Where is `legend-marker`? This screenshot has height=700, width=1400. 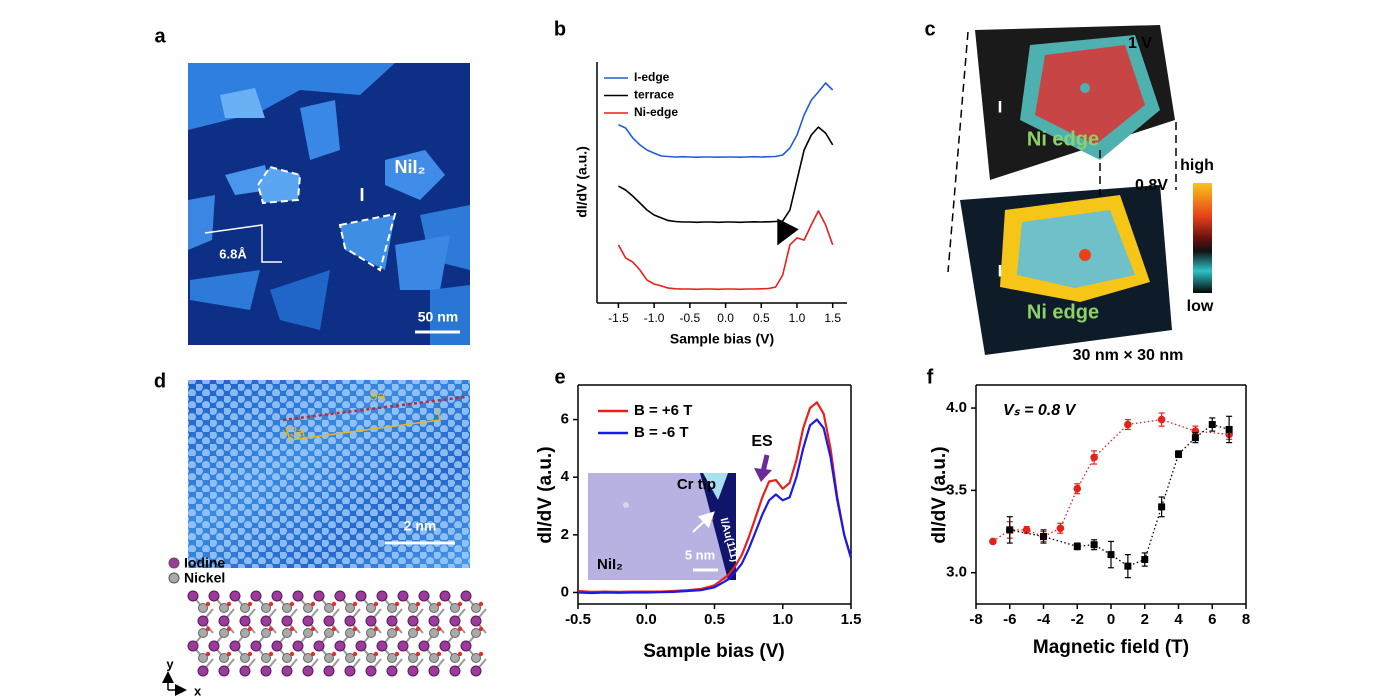 legend-marker is located at coordinates (174, 578).